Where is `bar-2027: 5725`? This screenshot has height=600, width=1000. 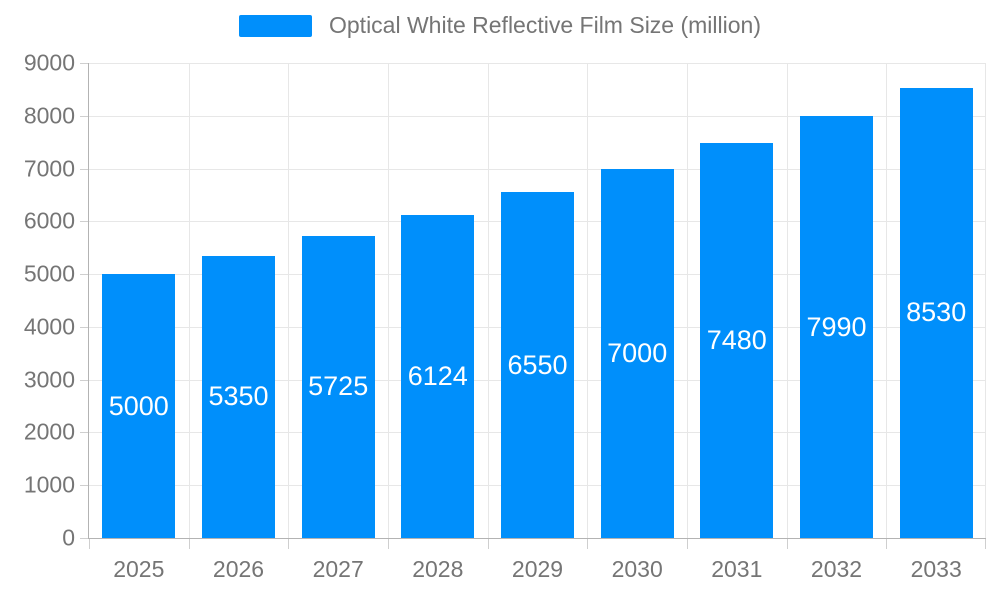 bar-2027: 5725 is located at coordinates (338, 386).